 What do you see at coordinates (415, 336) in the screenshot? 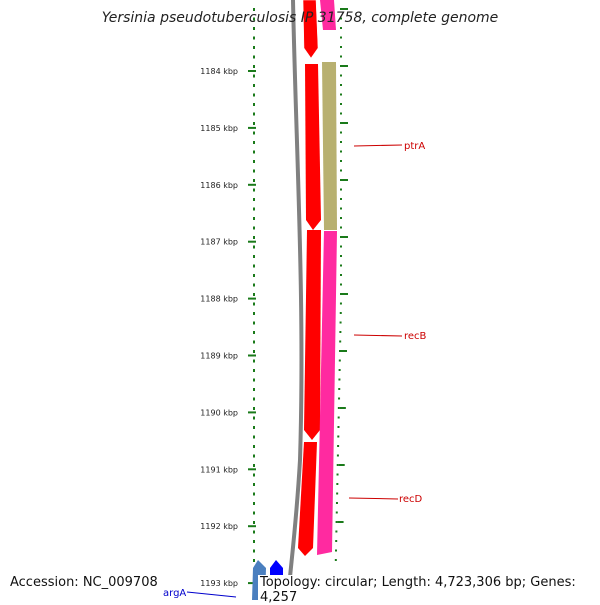
I see `gene-label-recB: recB` at bounding box center [415, 336].